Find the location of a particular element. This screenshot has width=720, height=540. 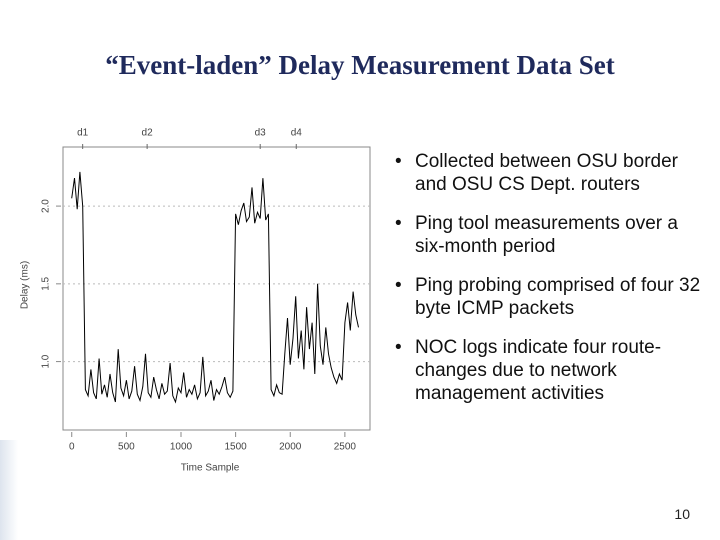

x-axis-label: Time Sample is located at coordinates (210, 468).